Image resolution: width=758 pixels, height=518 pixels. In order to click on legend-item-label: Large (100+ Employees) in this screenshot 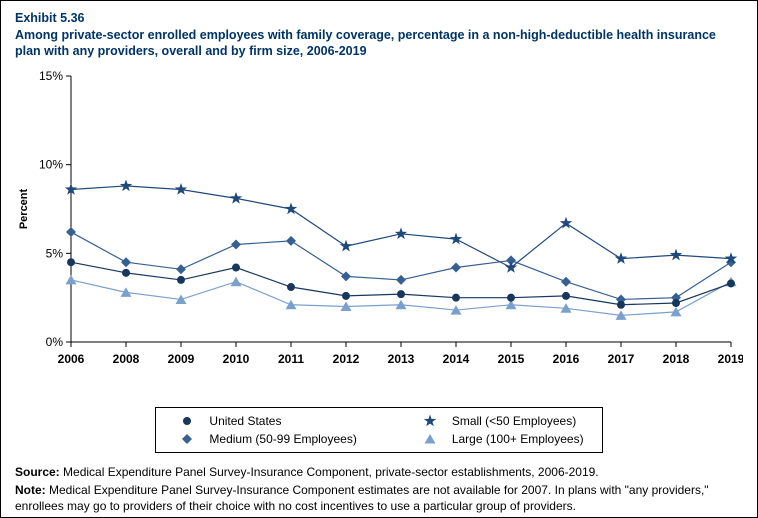, I will do `click(517, 438)`.